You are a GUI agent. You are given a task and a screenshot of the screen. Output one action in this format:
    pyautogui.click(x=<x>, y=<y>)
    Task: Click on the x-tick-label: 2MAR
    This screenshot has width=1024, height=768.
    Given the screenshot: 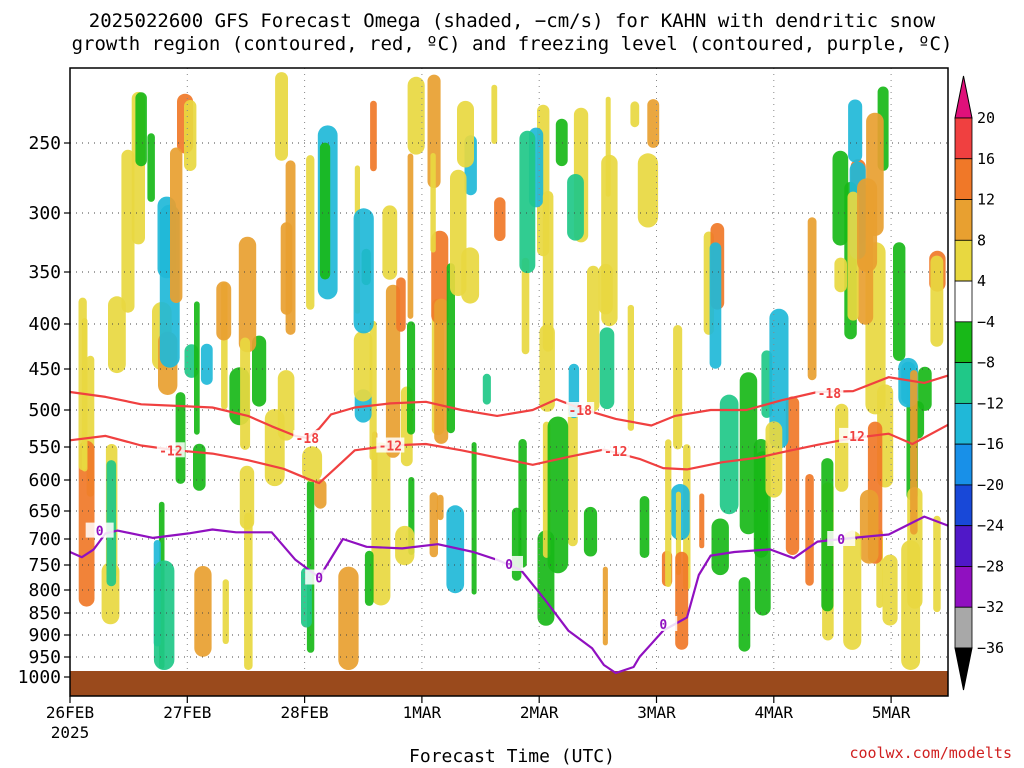 What is the action you would take?
    pyautogui.click(x=539, y=712)
    